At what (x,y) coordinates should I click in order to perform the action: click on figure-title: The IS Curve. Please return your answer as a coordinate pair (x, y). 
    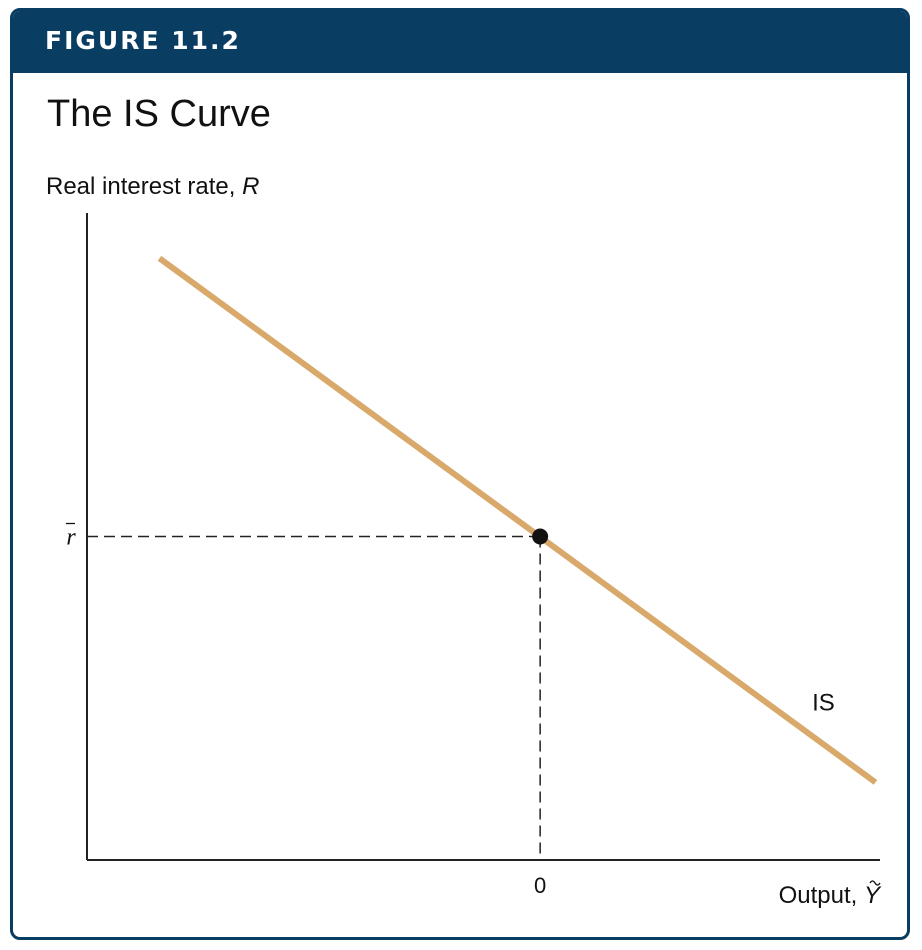
    Looking at the image, I should click on (159, 114).